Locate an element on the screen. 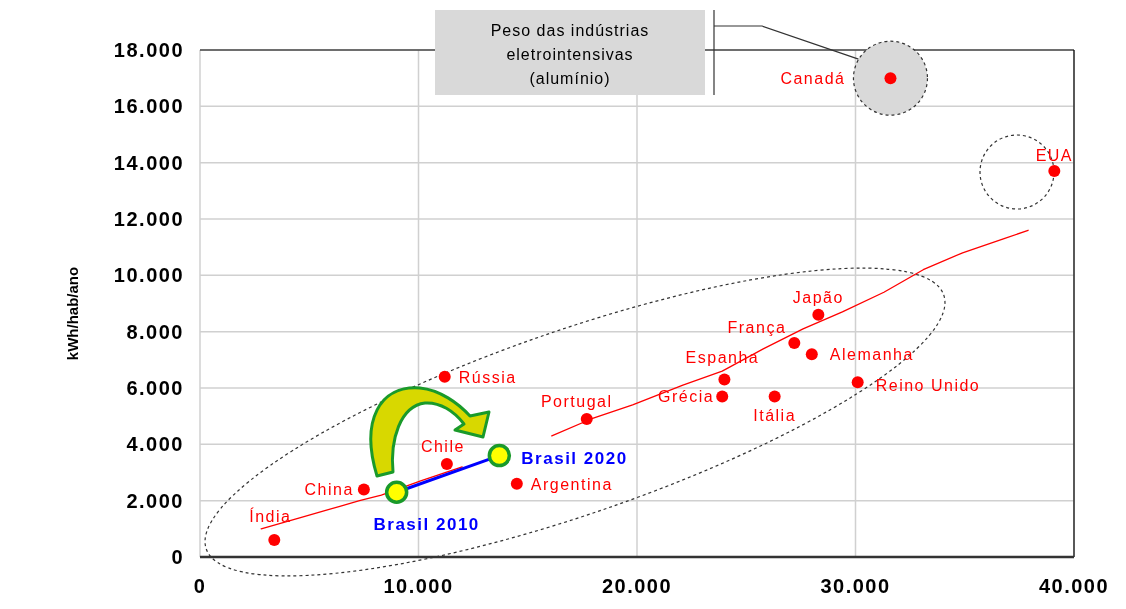 This screenshot has width=1126, height=609. y-tick-label: 18.000 is located at coordinates (148, 50).